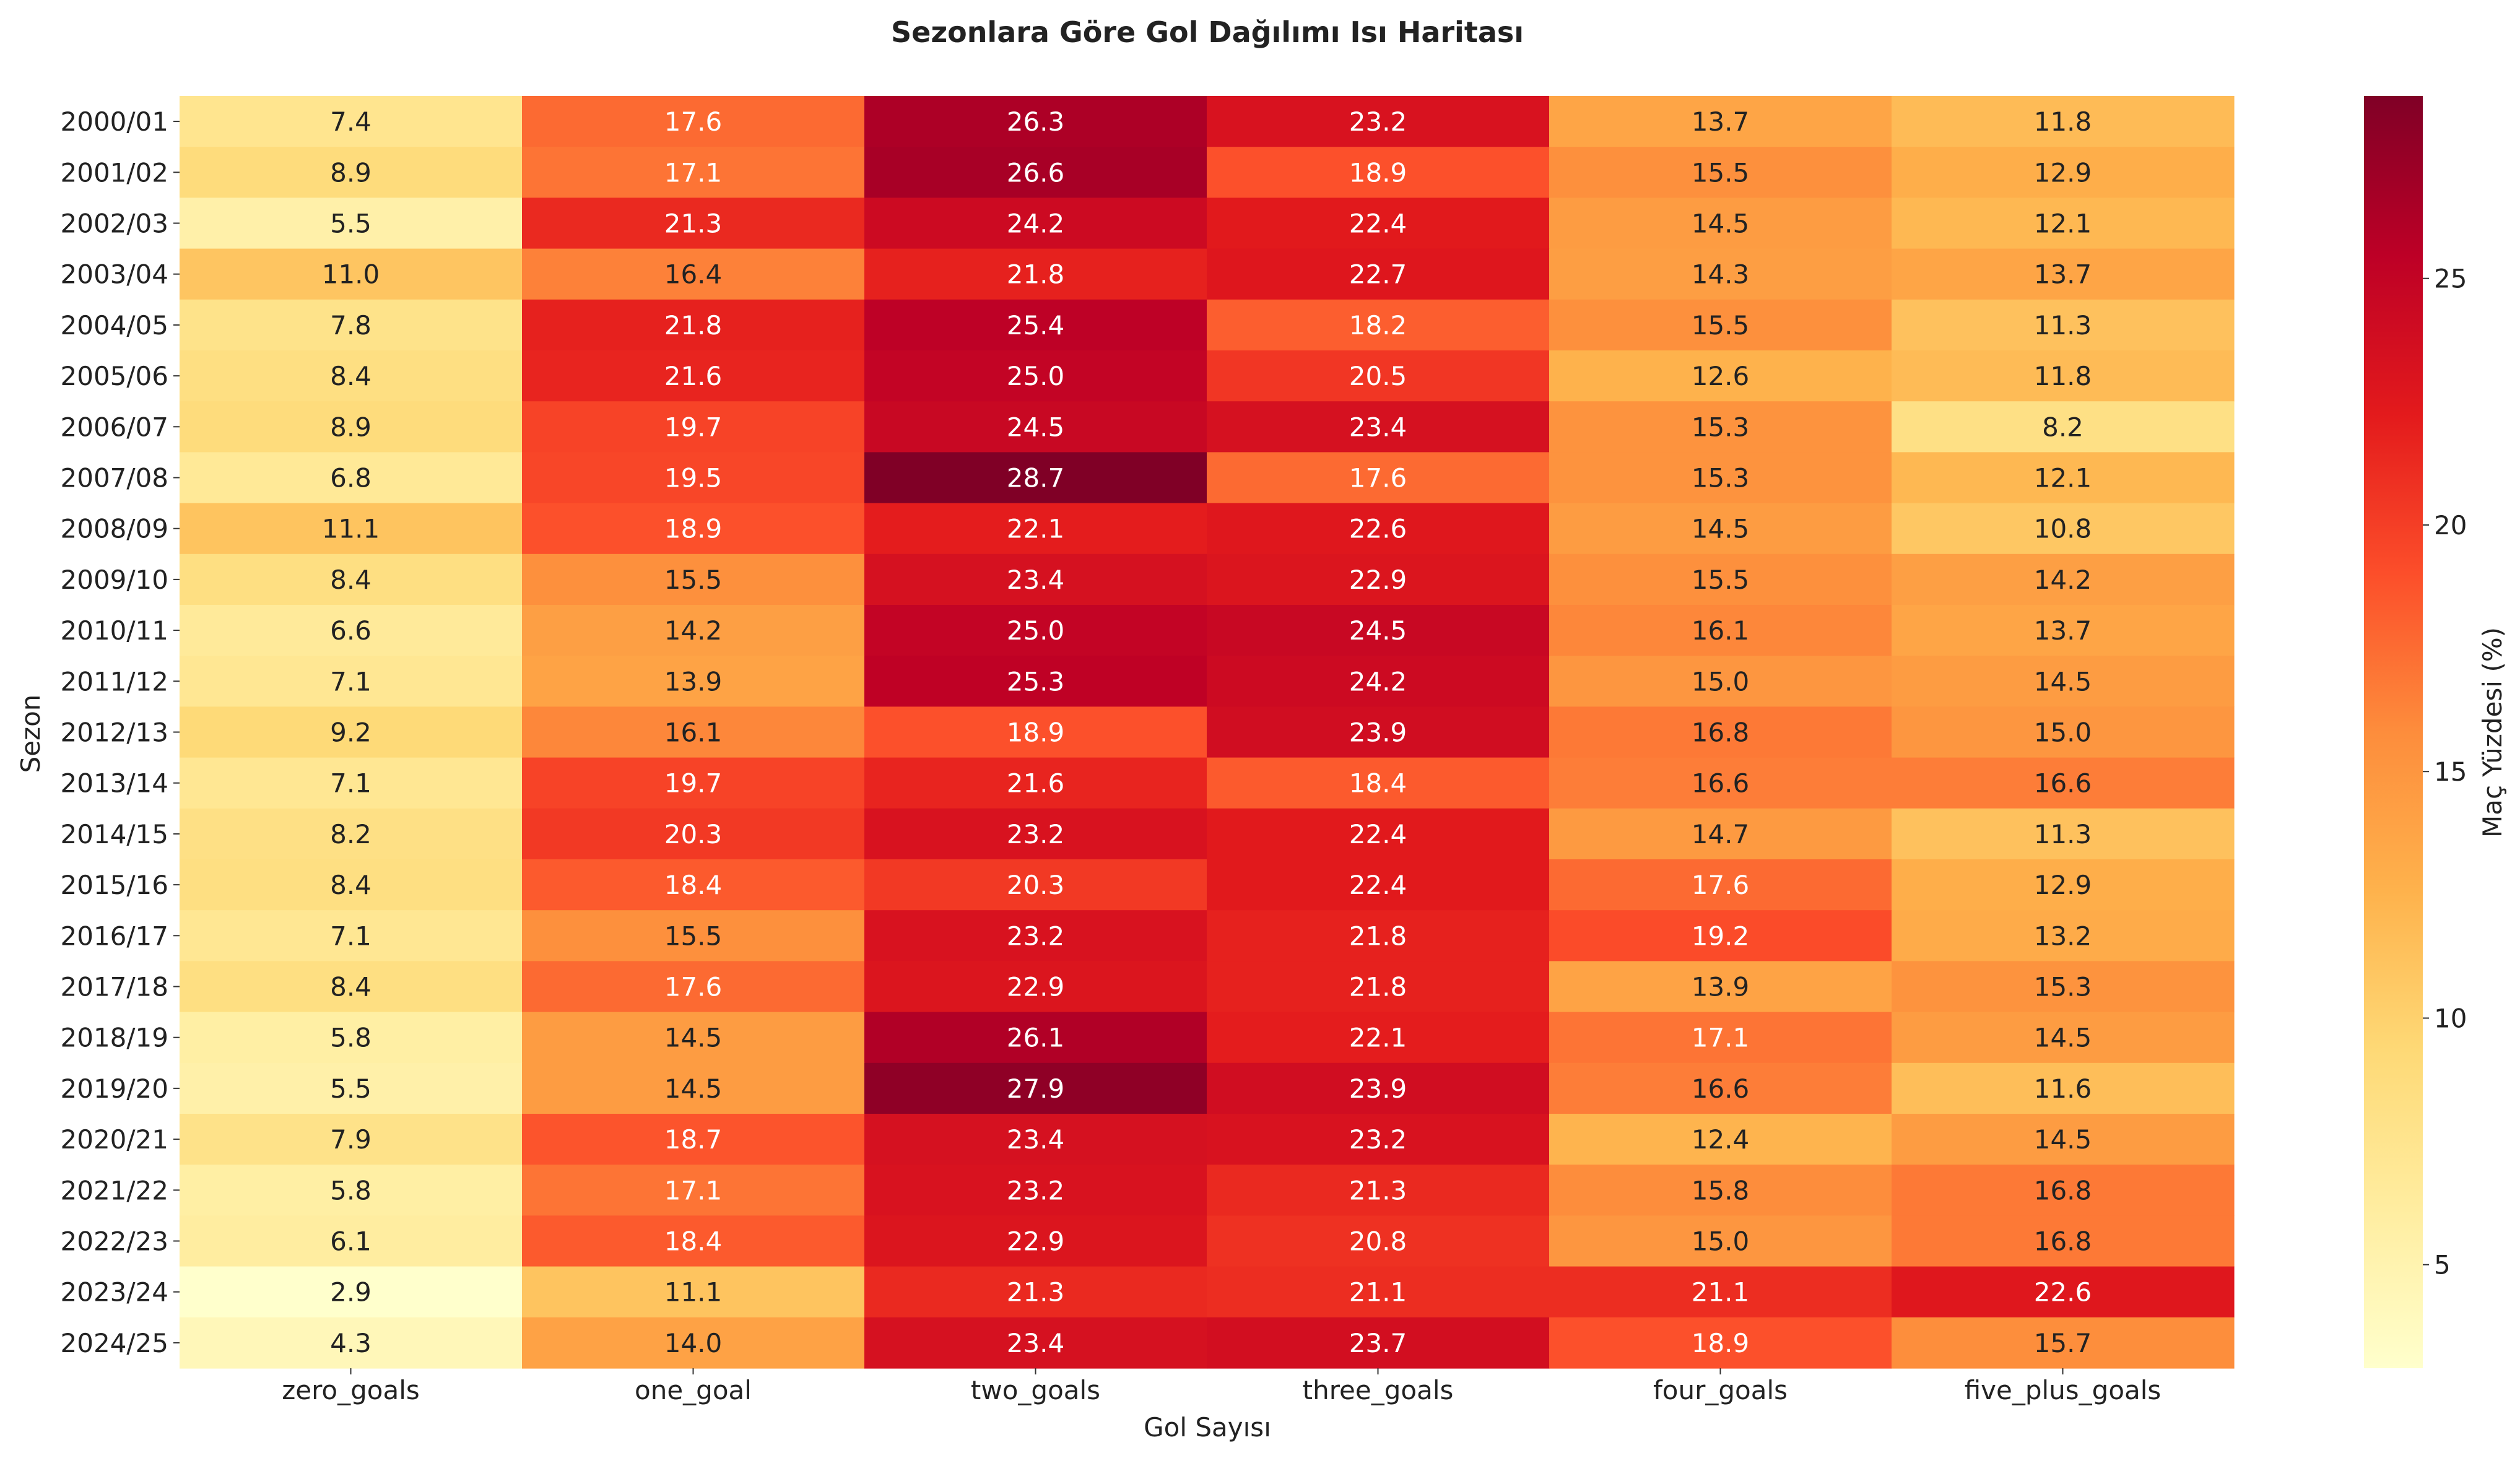 The image size is (2520, 1458). I want to click on cell-value-label: 22.9, so click(1036, 987).